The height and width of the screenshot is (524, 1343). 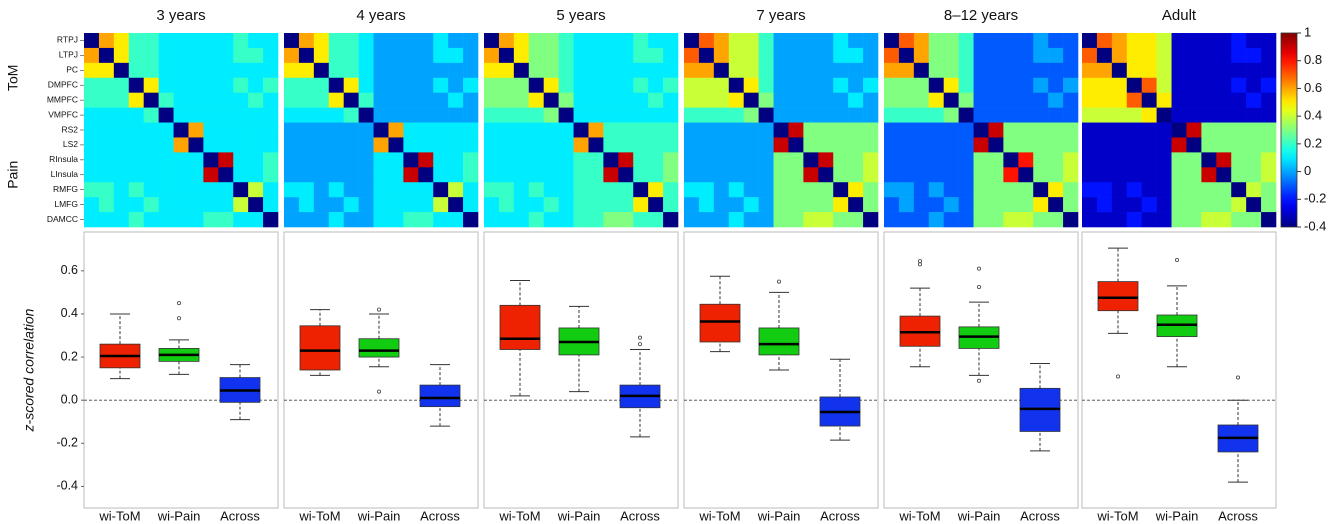 I want to click on x-tick-label: Across, so click(x=240, y=515).